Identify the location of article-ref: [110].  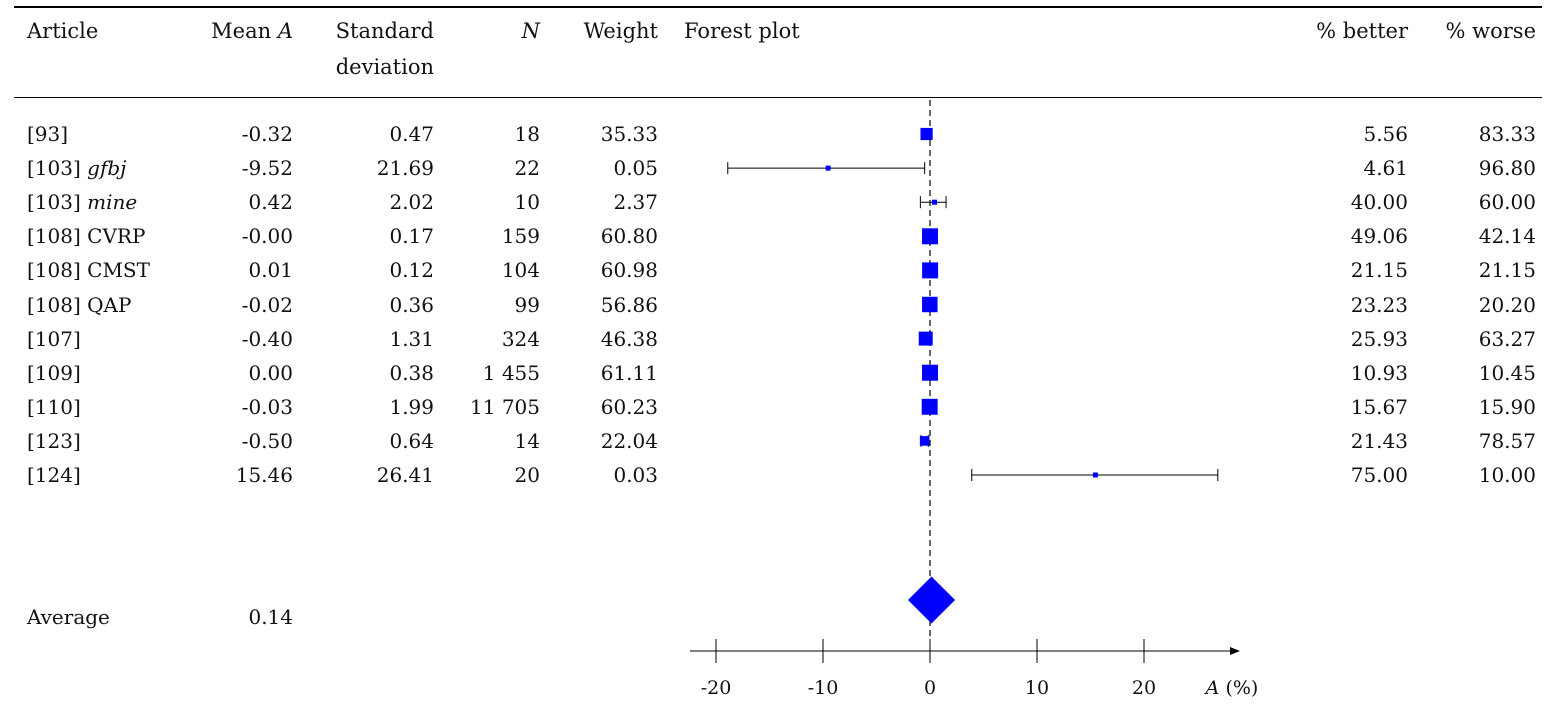
(54, 406).